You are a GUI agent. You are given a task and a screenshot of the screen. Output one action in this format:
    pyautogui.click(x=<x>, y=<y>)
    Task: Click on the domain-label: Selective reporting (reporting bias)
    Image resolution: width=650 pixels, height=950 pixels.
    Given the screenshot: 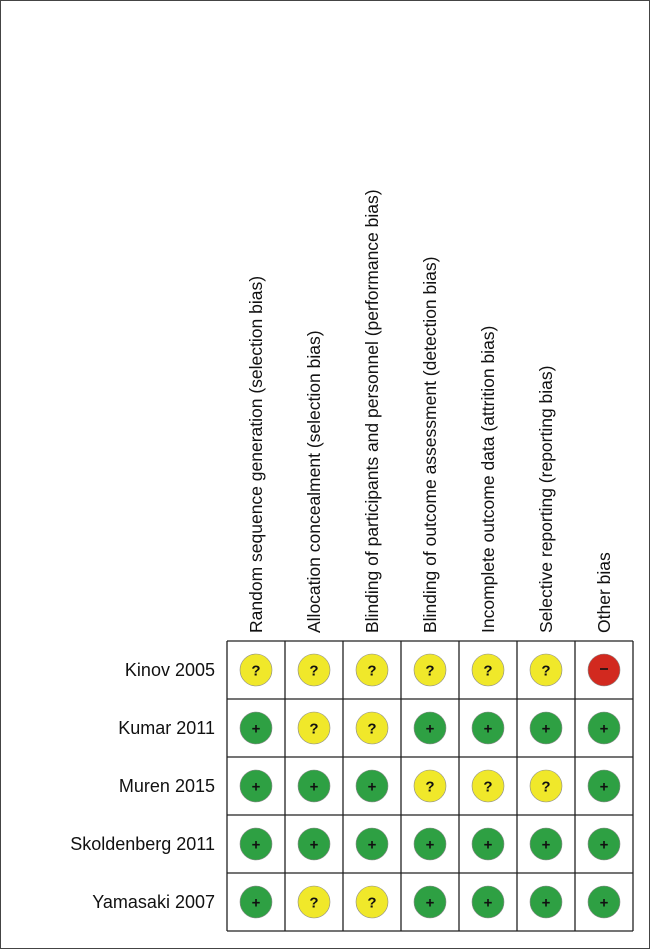 What is the action you would take?
    pyautogui.click(x=546, y=500)
    